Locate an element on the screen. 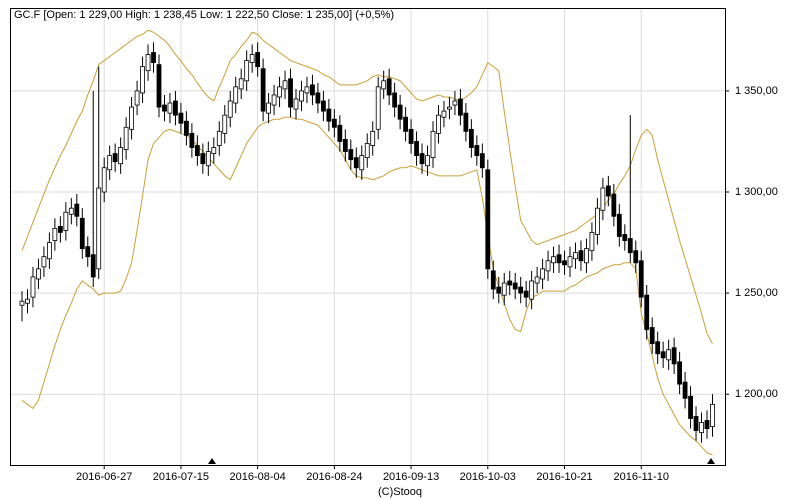 This screenshot has width=800, height=500. x-tick-label: 2016-06-27 is located at coordinates (104, 477).